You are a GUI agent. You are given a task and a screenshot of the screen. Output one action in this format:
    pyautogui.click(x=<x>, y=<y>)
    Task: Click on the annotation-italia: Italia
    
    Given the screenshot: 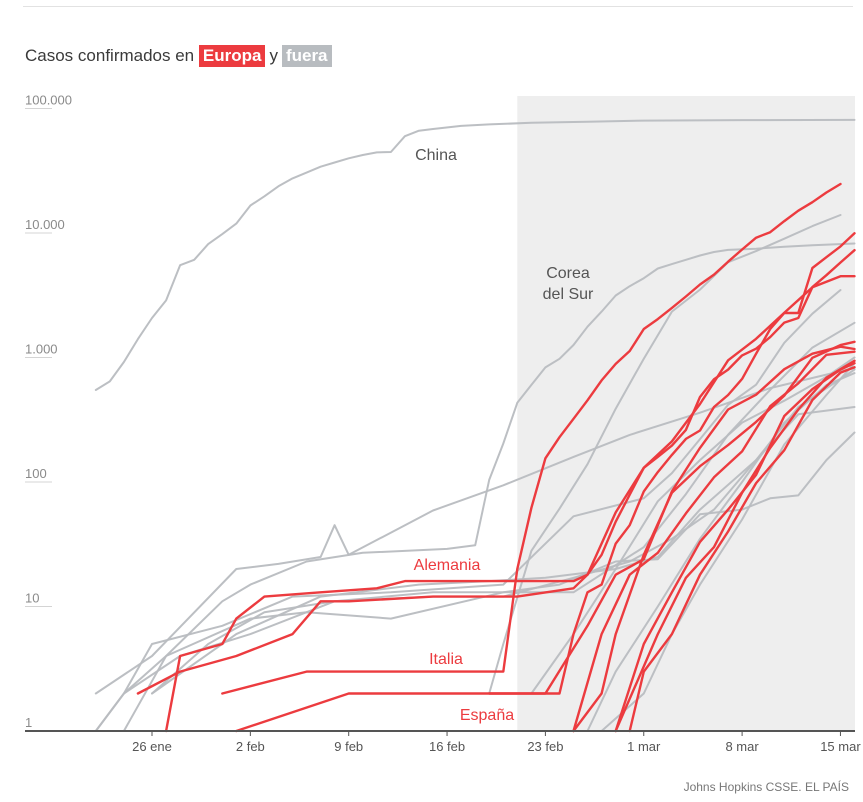 What is the action you would take?
    pyautogui.click(x=446, y=659)
    